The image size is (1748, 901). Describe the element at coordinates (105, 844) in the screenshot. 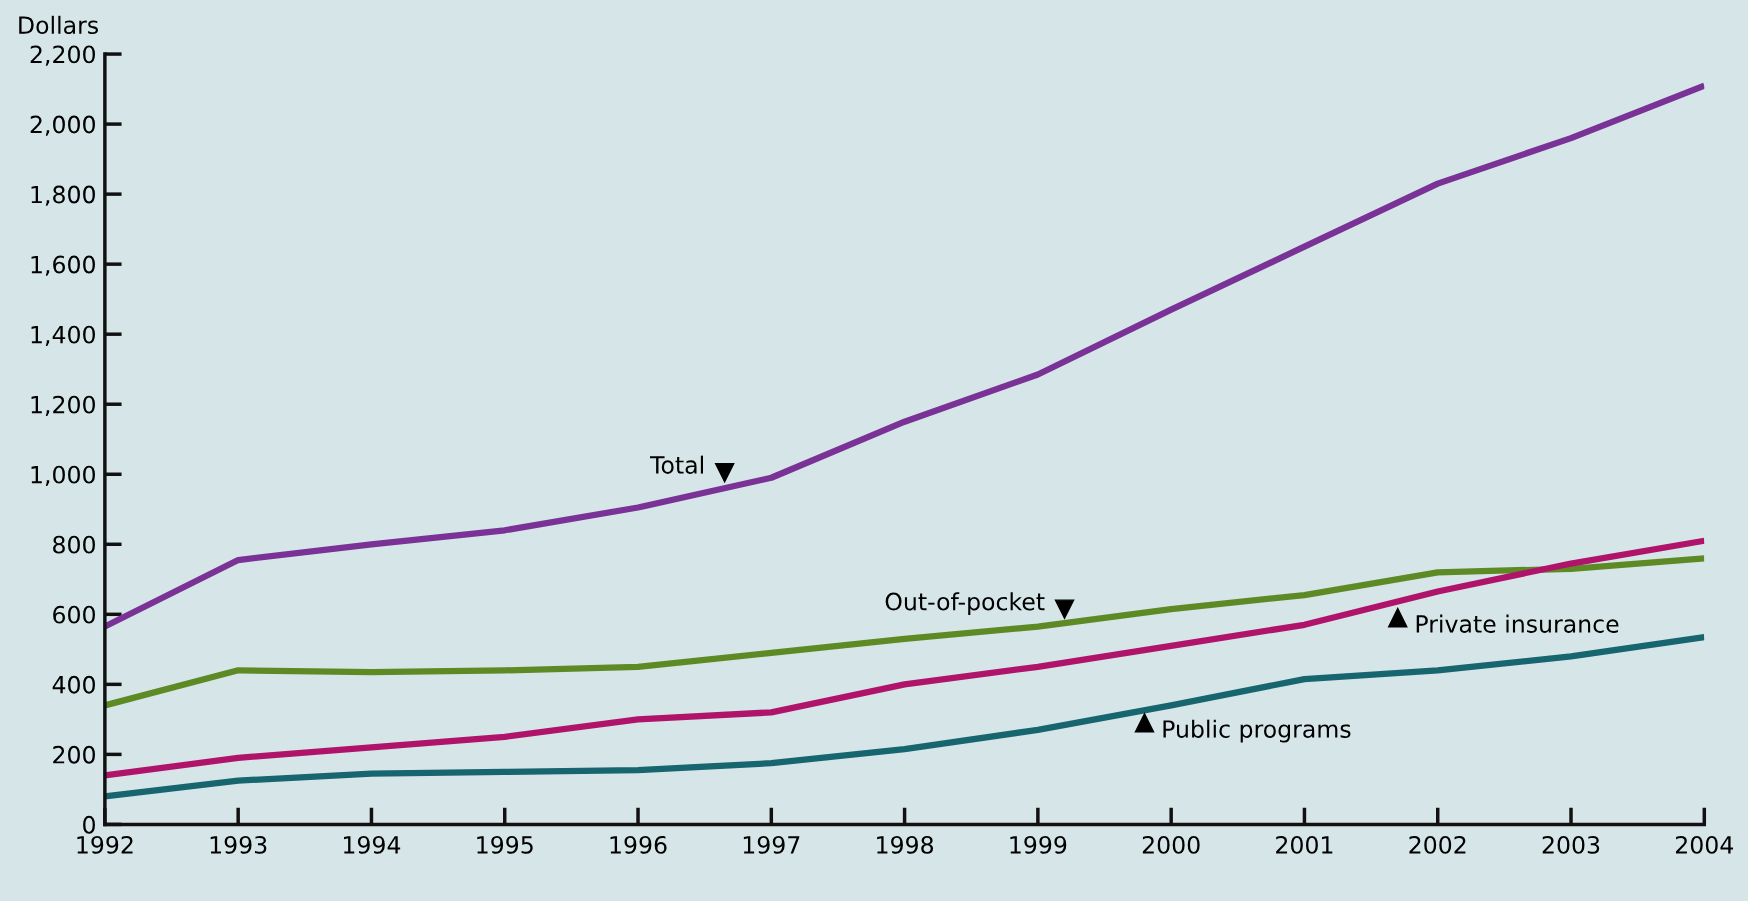

I see `x-tick-label: 1992` at that location.